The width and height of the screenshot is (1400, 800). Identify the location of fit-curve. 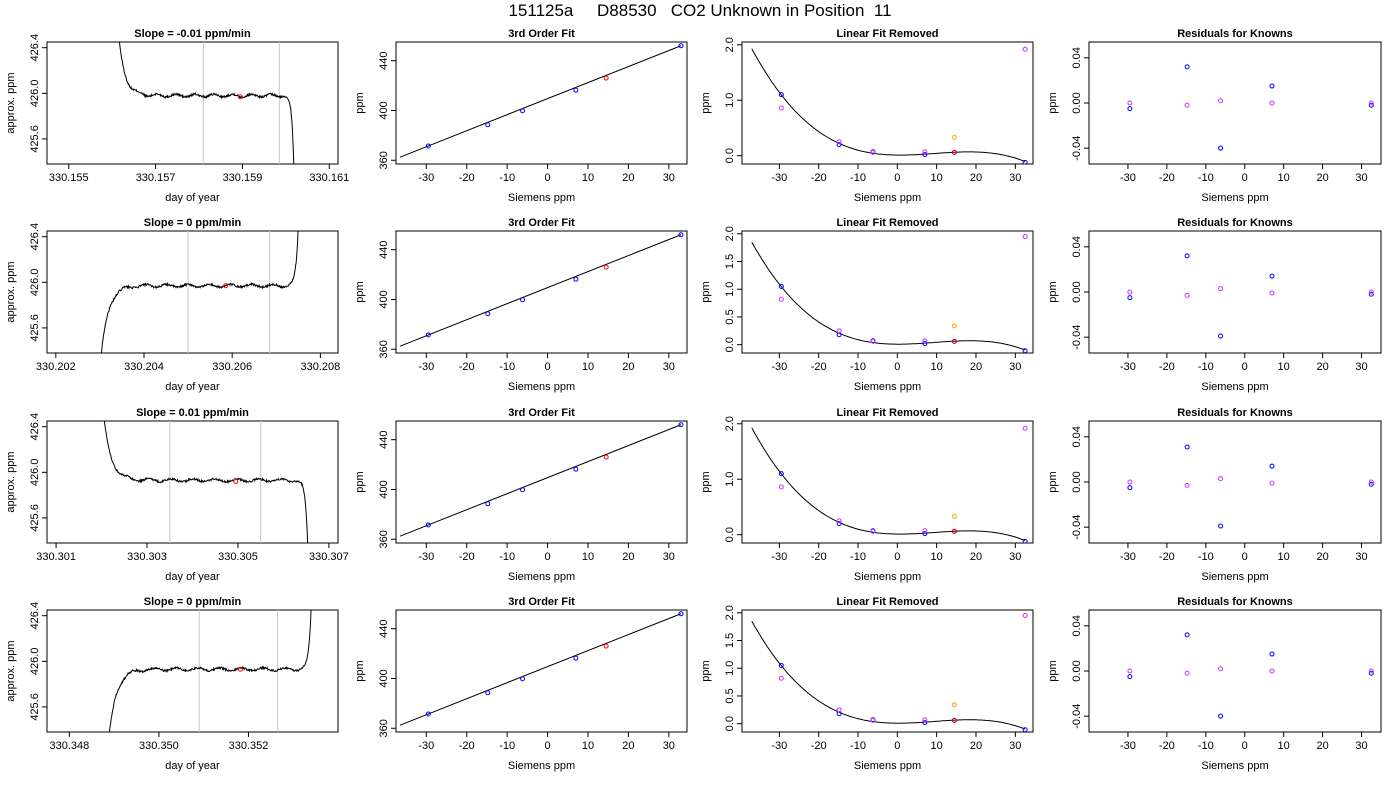
(888, 484).